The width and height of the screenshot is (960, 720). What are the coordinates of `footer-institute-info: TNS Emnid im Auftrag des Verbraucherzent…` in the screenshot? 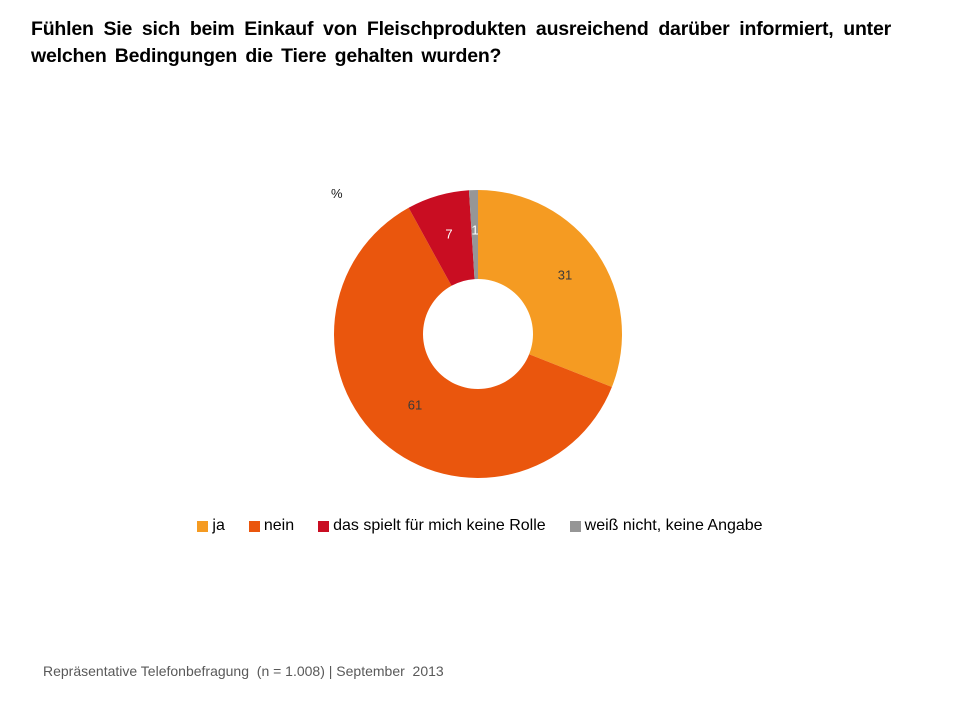 It's located at (282, 718).